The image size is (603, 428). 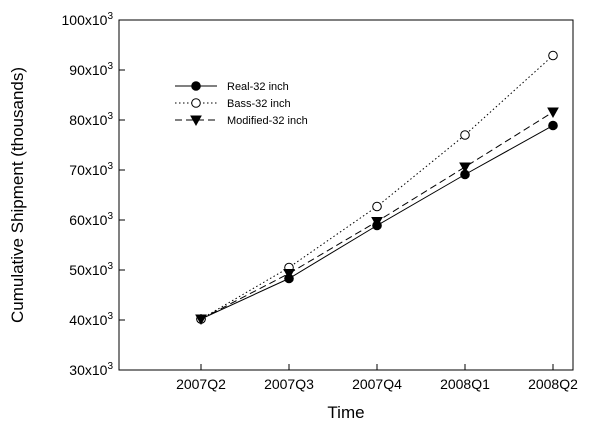 What do you see at coordinates (345, 412) in the screenshot?
I see `x-axis-title: Time` at bounding box center [345, 412].